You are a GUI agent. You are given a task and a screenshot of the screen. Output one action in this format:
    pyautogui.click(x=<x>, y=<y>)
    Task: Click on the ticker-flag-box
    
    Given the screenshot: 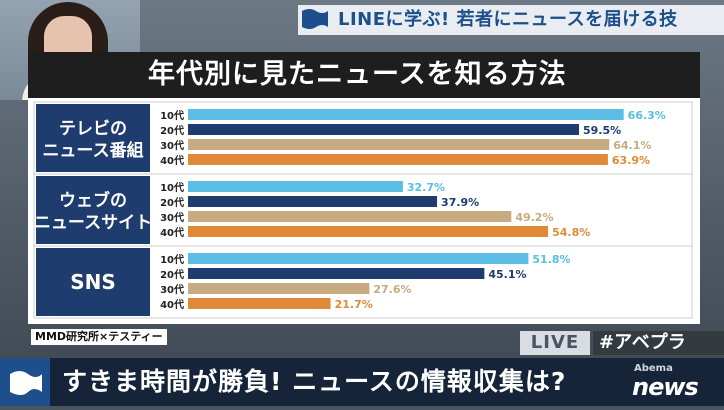 What is the action you would take?
    pyautogui.click(x=25, y=382)
    